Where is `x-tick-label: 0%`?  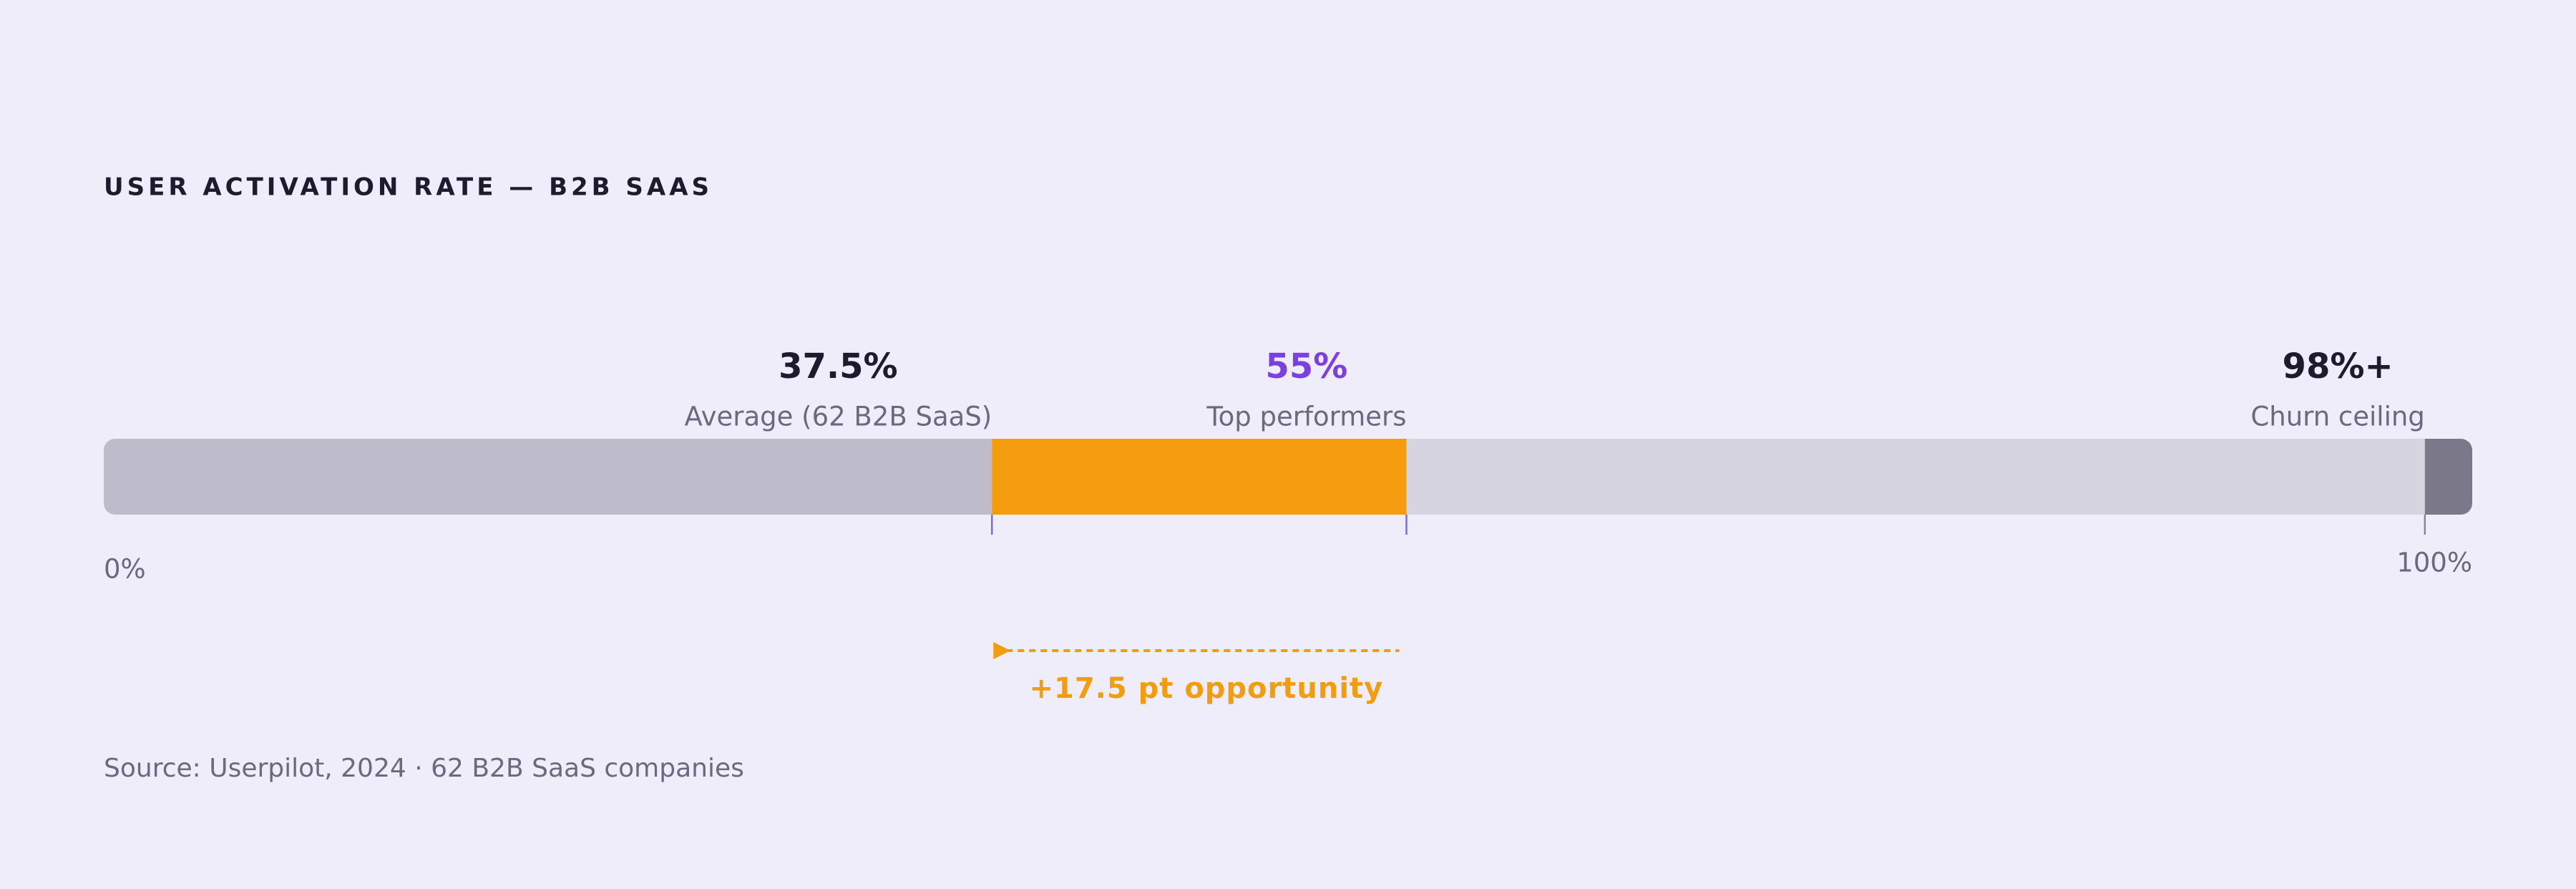 x-tick-label: 0% is located at coordinates (125, 569).